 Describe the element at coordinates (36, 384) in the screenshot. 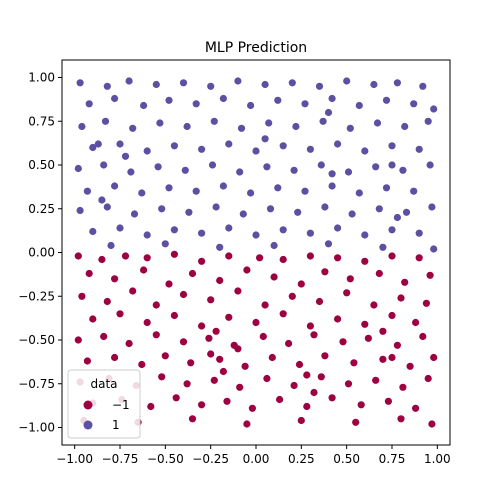

I see `y-tick-label: −0.75` at that location.